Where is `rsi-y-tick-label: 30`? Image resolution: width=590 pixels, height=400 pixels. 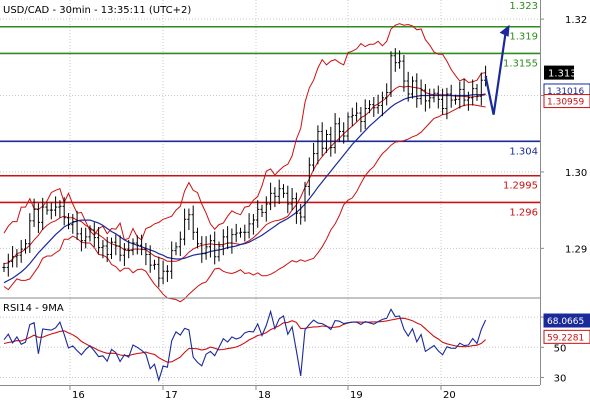
rsi-y-tick-label: 30 is located at coordinates (560, 378).